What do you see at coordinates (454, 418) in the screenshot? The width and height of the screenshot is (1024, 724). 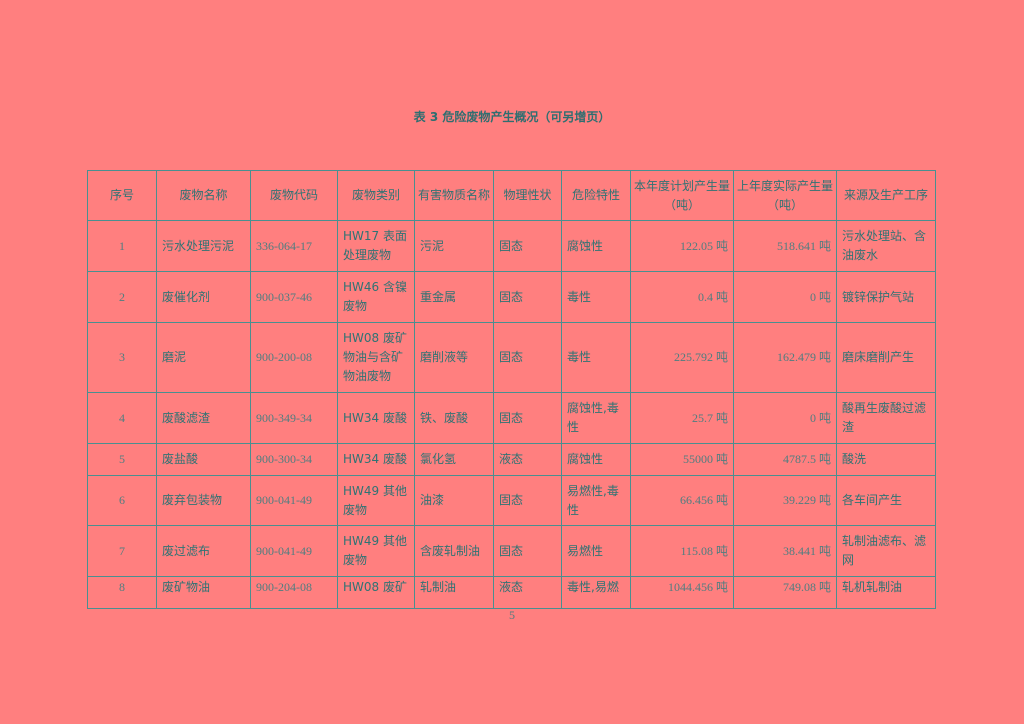 I see `cell-substance: 铁、废酸` at bounding box center [454, 418].